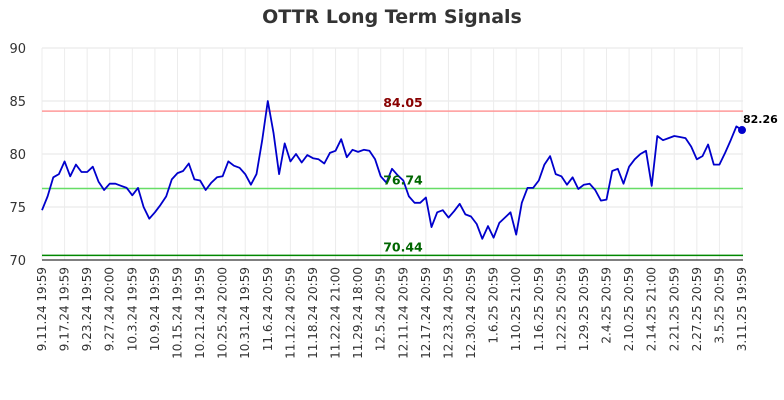 The width and height of the screenshot is (784, 400). Describe the element at coordinates (245, 313) in the screenshot. I see `x-tick-label: 10.31.24 19:59` at that location.